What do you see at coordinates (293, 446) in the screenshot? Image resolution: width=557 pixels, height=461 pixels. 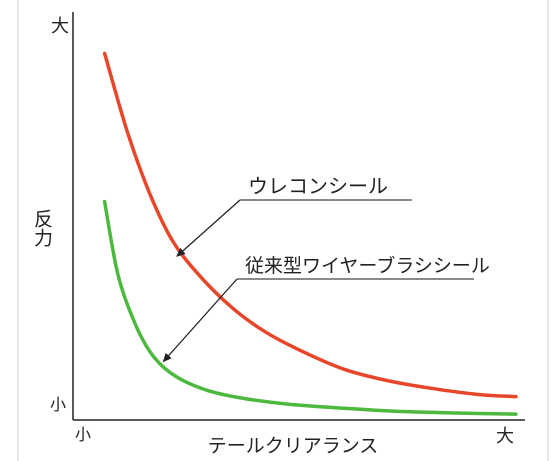 I see `x-axis-title: テールクリアランス` at bounding box center [293, 446].